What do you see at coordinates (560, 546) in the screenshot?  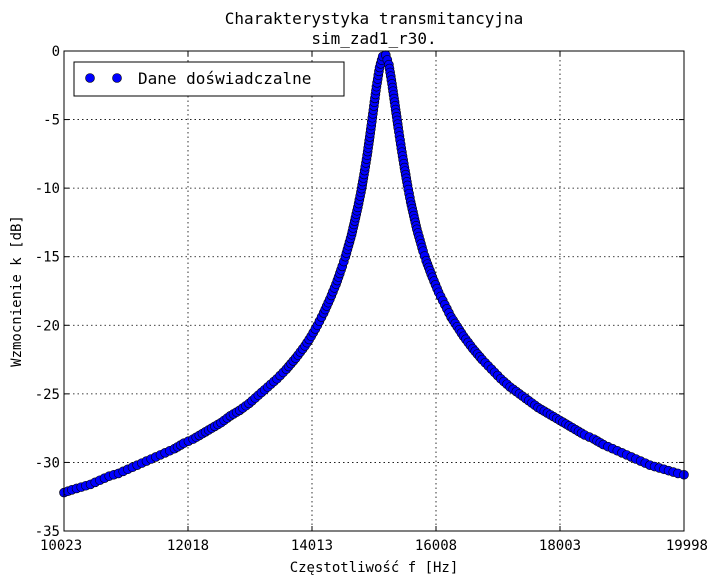 I see `x-tick-label: 18003` at bounding box center [560, 546].